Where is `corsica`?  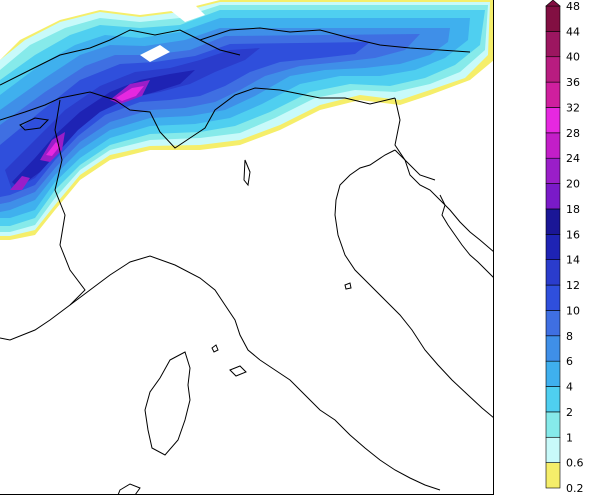 corsica is located at coordinates (167, 403).